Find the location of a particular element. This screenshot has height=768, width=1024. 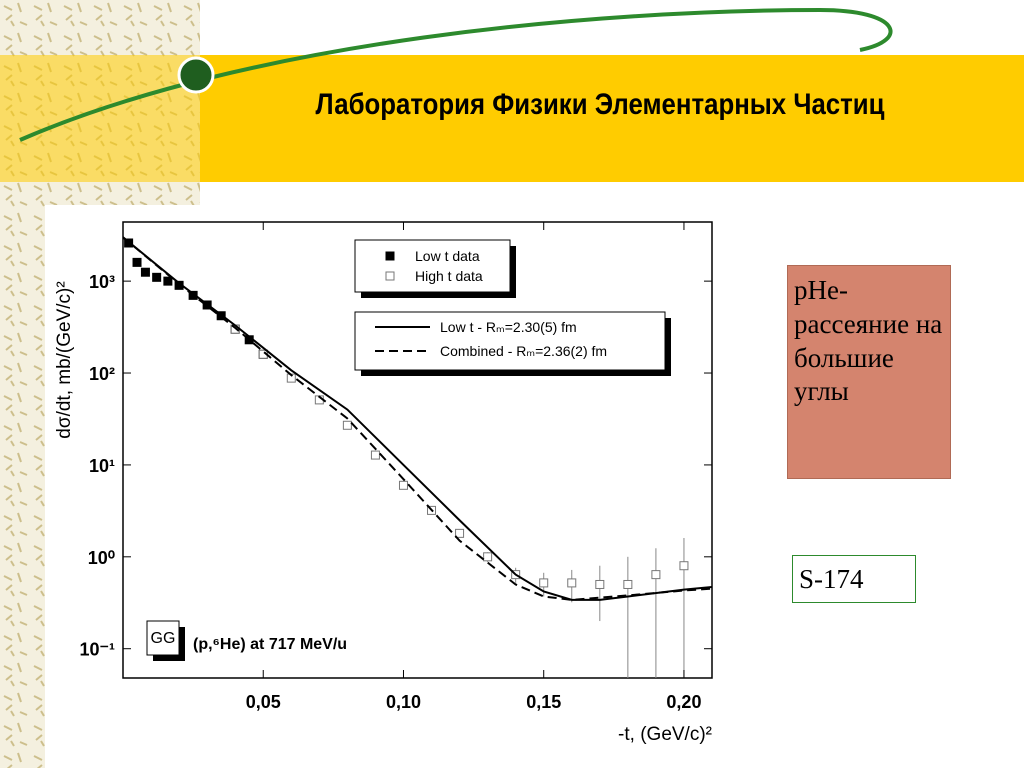

y-tick-label: 10³ is located at coordinates (102, 282).